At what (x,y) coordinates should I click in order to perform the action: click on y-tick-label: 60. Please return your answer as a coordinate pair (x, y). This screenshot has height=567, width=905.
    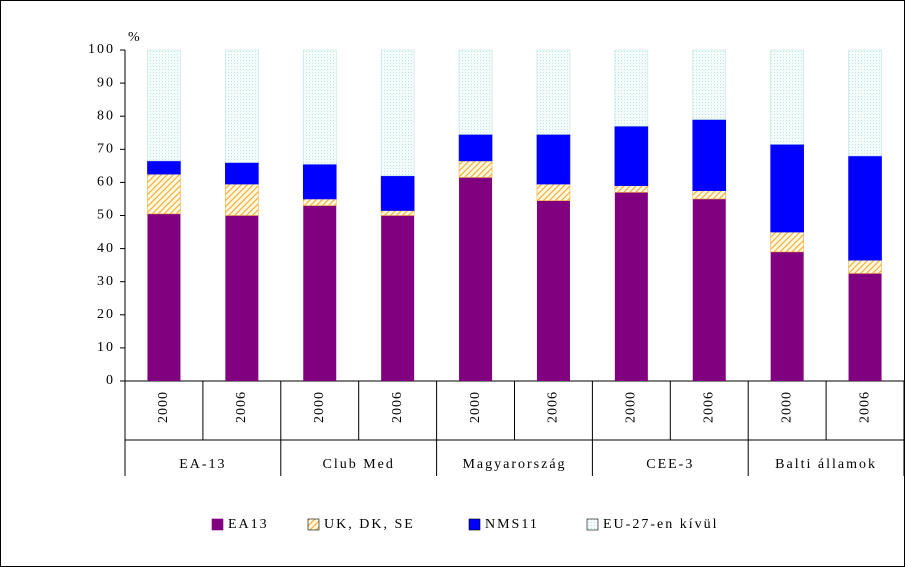
    Looking at the image, I should click on (106, 182).